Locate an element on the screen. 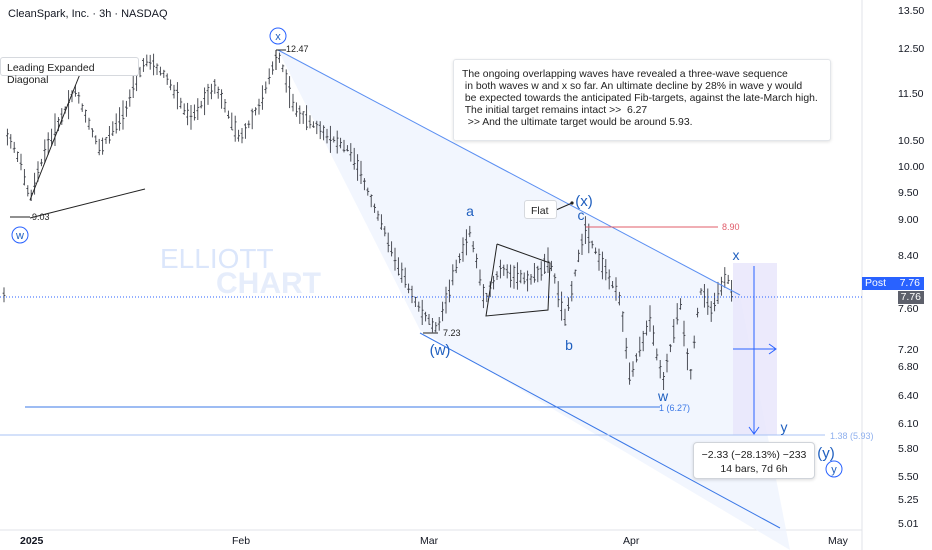 This screenshot has height=550, width=932. leading-diagonal-text: Leading Expanded Diagonal is located at coordinates (51, 74).